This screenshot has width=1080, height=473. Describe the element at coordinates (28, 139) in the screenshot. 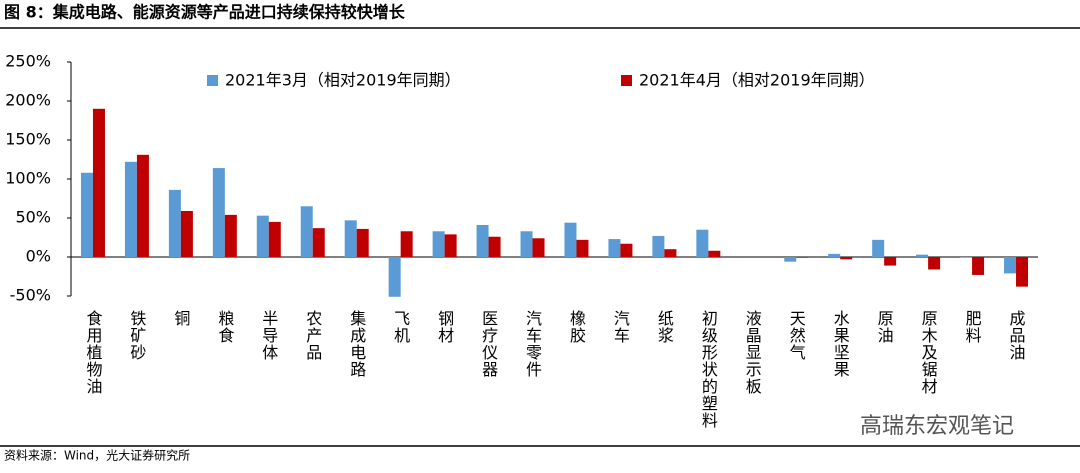

I see `y-tick-label: 150%` at that location.